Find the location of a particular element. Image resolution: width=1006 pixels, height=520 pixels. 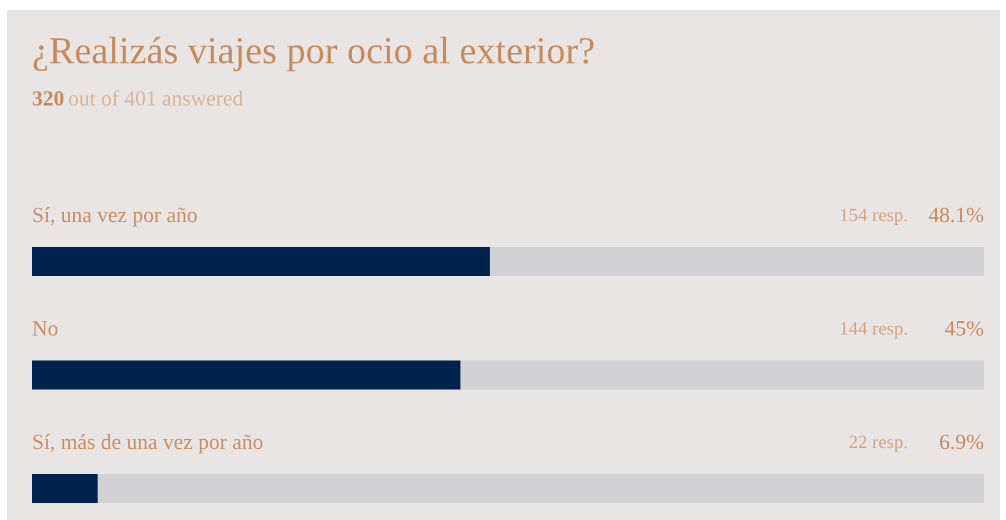

y-tick-label: Sí, más de una vez por año is located at coordinates (148, 444).